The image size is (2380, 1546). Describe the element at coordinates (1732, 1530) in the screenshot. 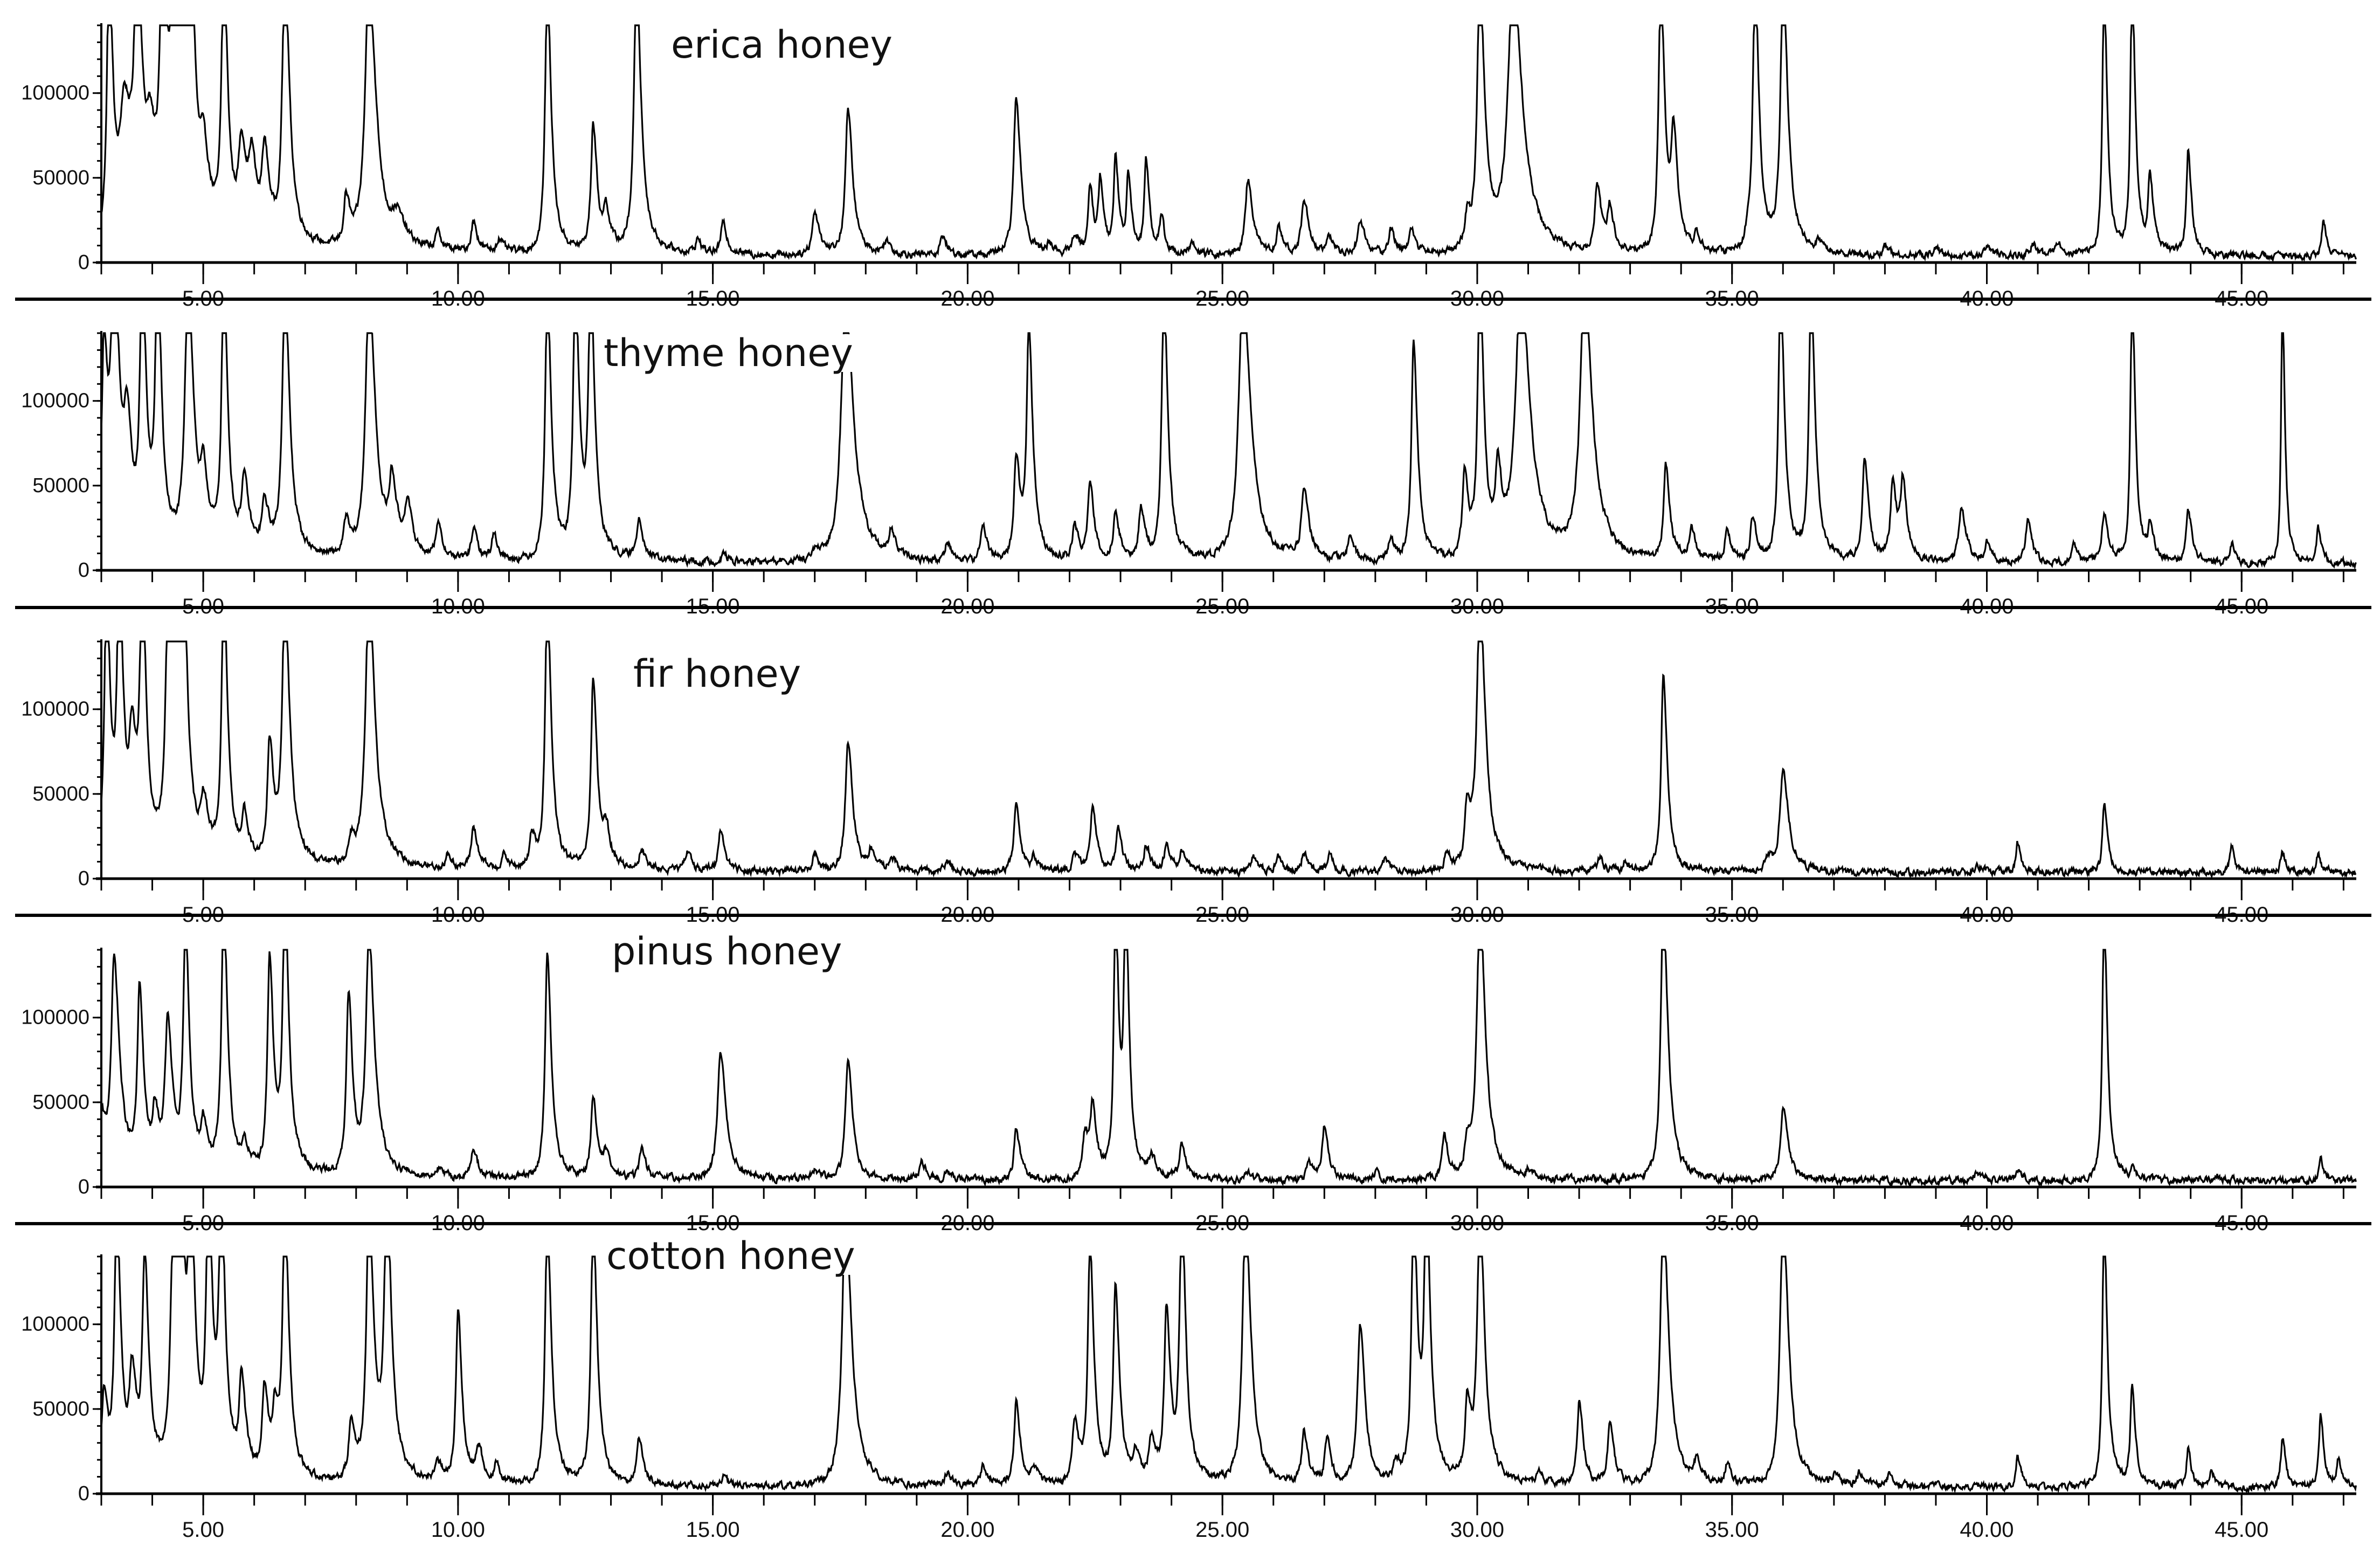

I see `x-tick-label: 35.00` at that location.